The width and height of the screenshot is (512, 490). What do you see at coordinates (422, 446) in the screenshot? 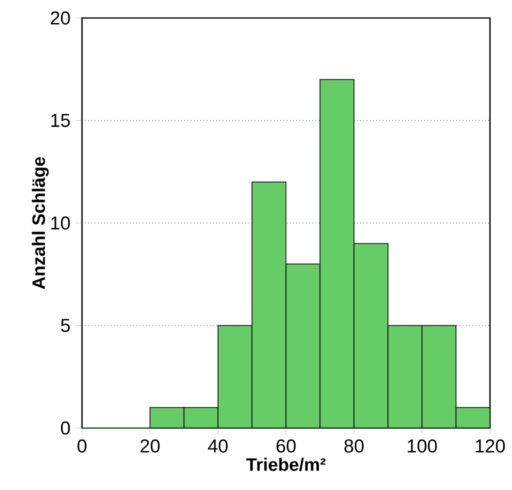
I see `x-tick-label: 100` at bounding box center [422, 446].